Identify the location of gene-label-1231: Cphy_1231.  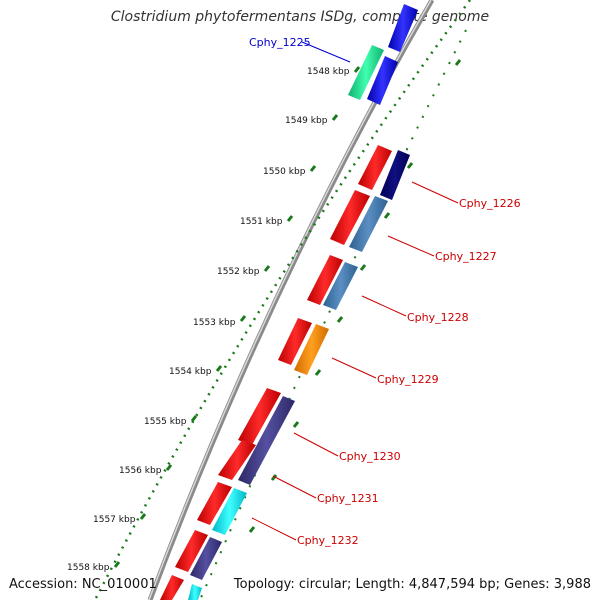
(348, 498).